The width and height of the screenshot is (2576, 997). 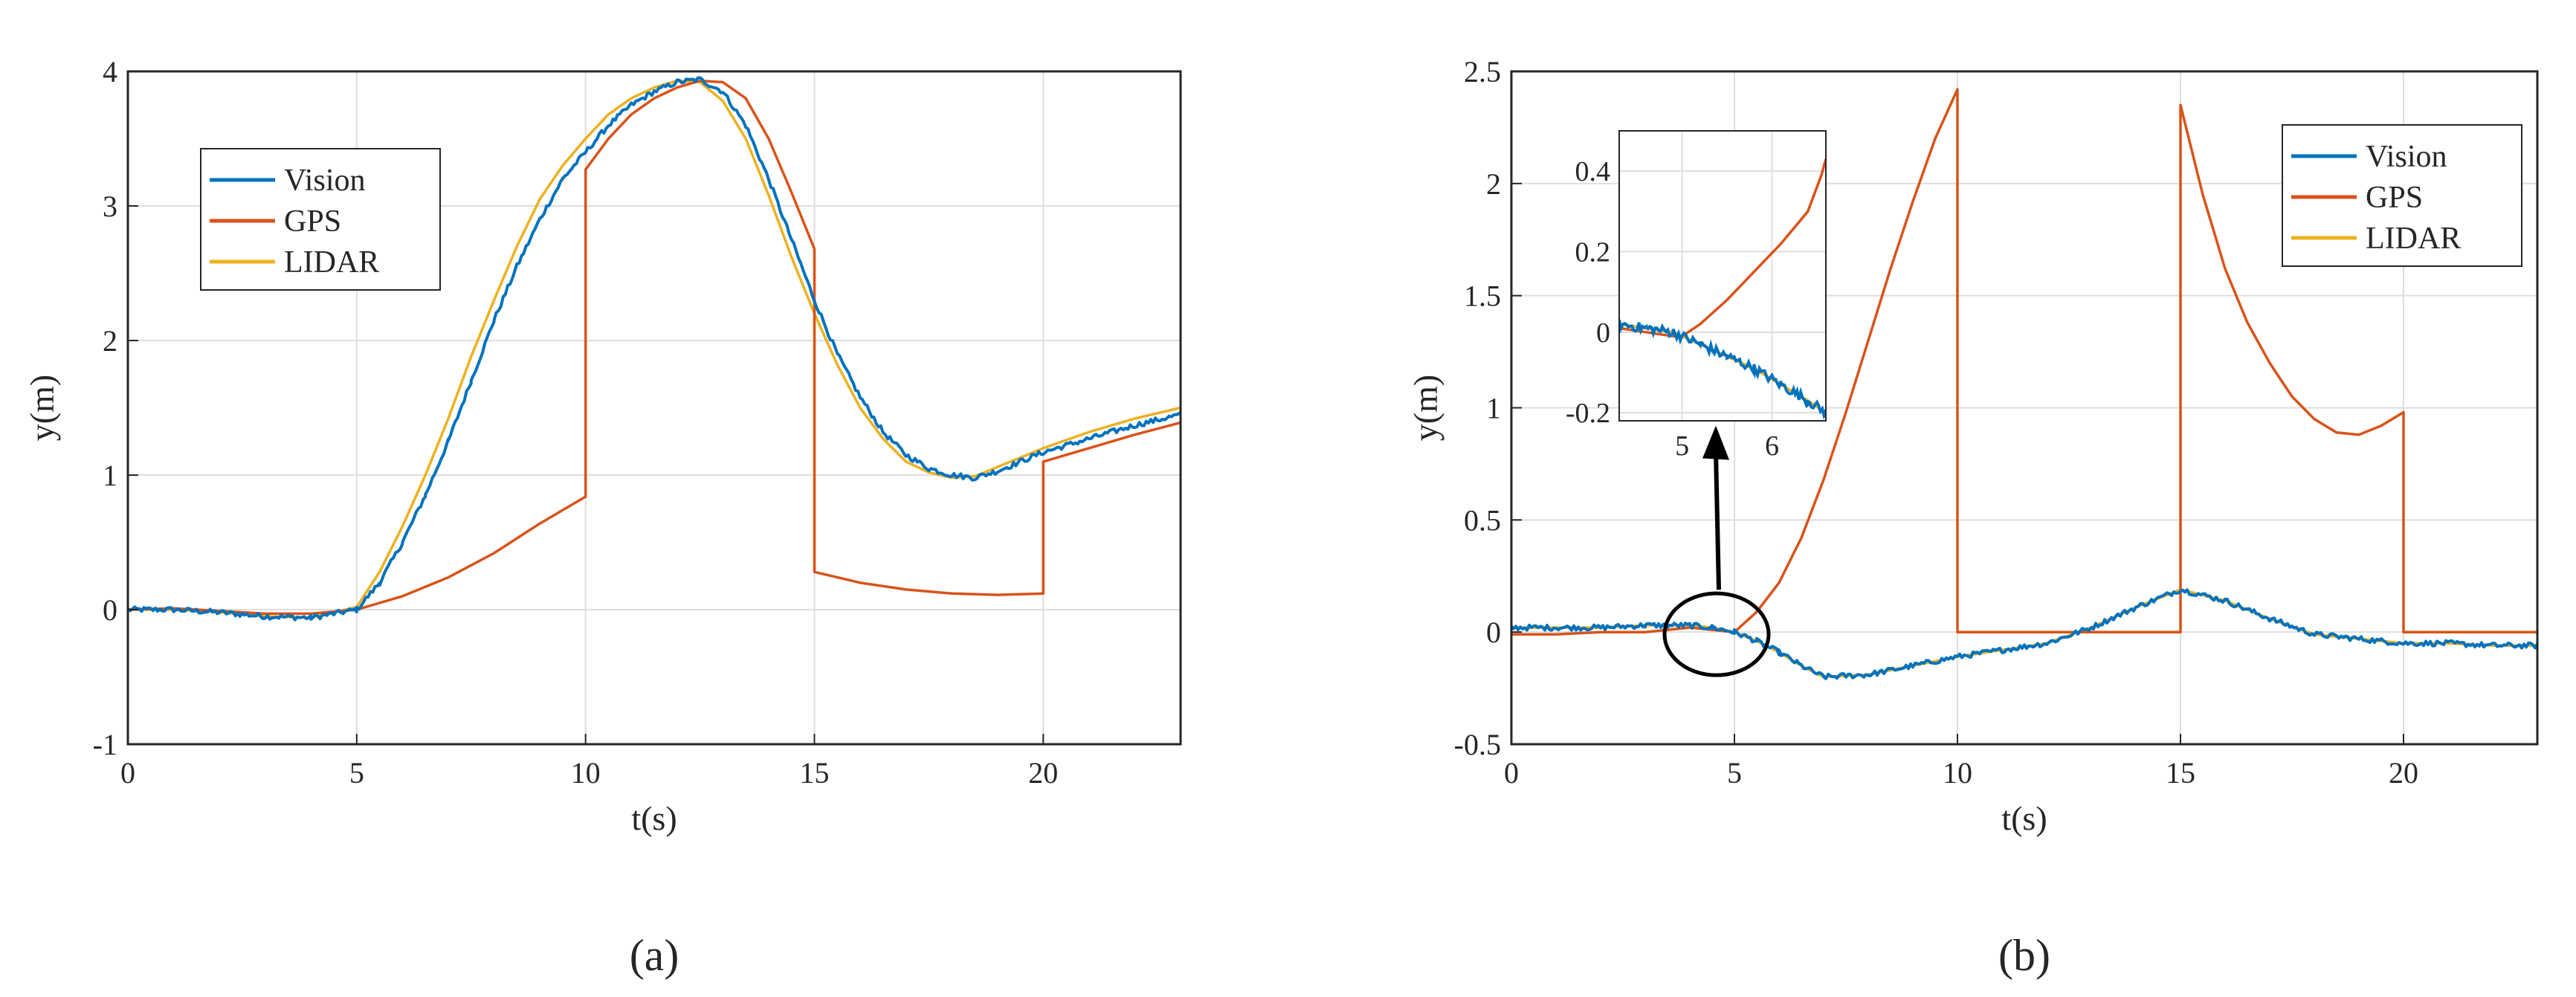 I want to click on y-tick-label: 3, so click(x=110, y=206).